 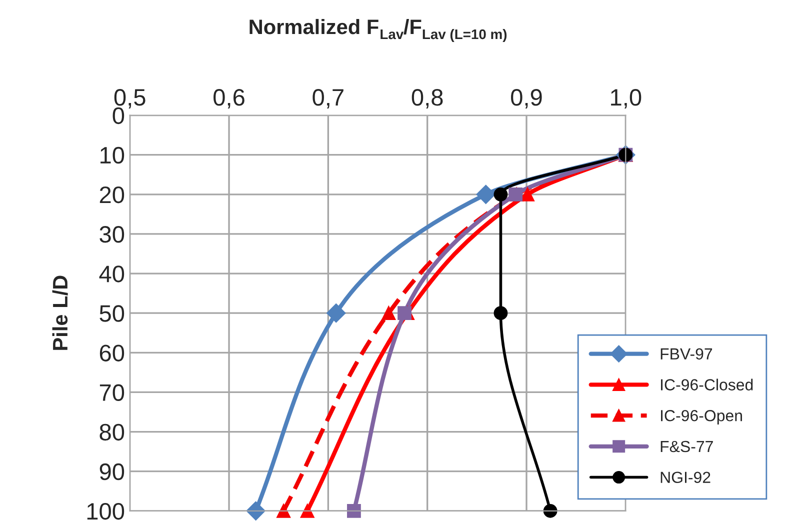 I want to click on x-tick-label: 0,9, so click(x=526, y=99).